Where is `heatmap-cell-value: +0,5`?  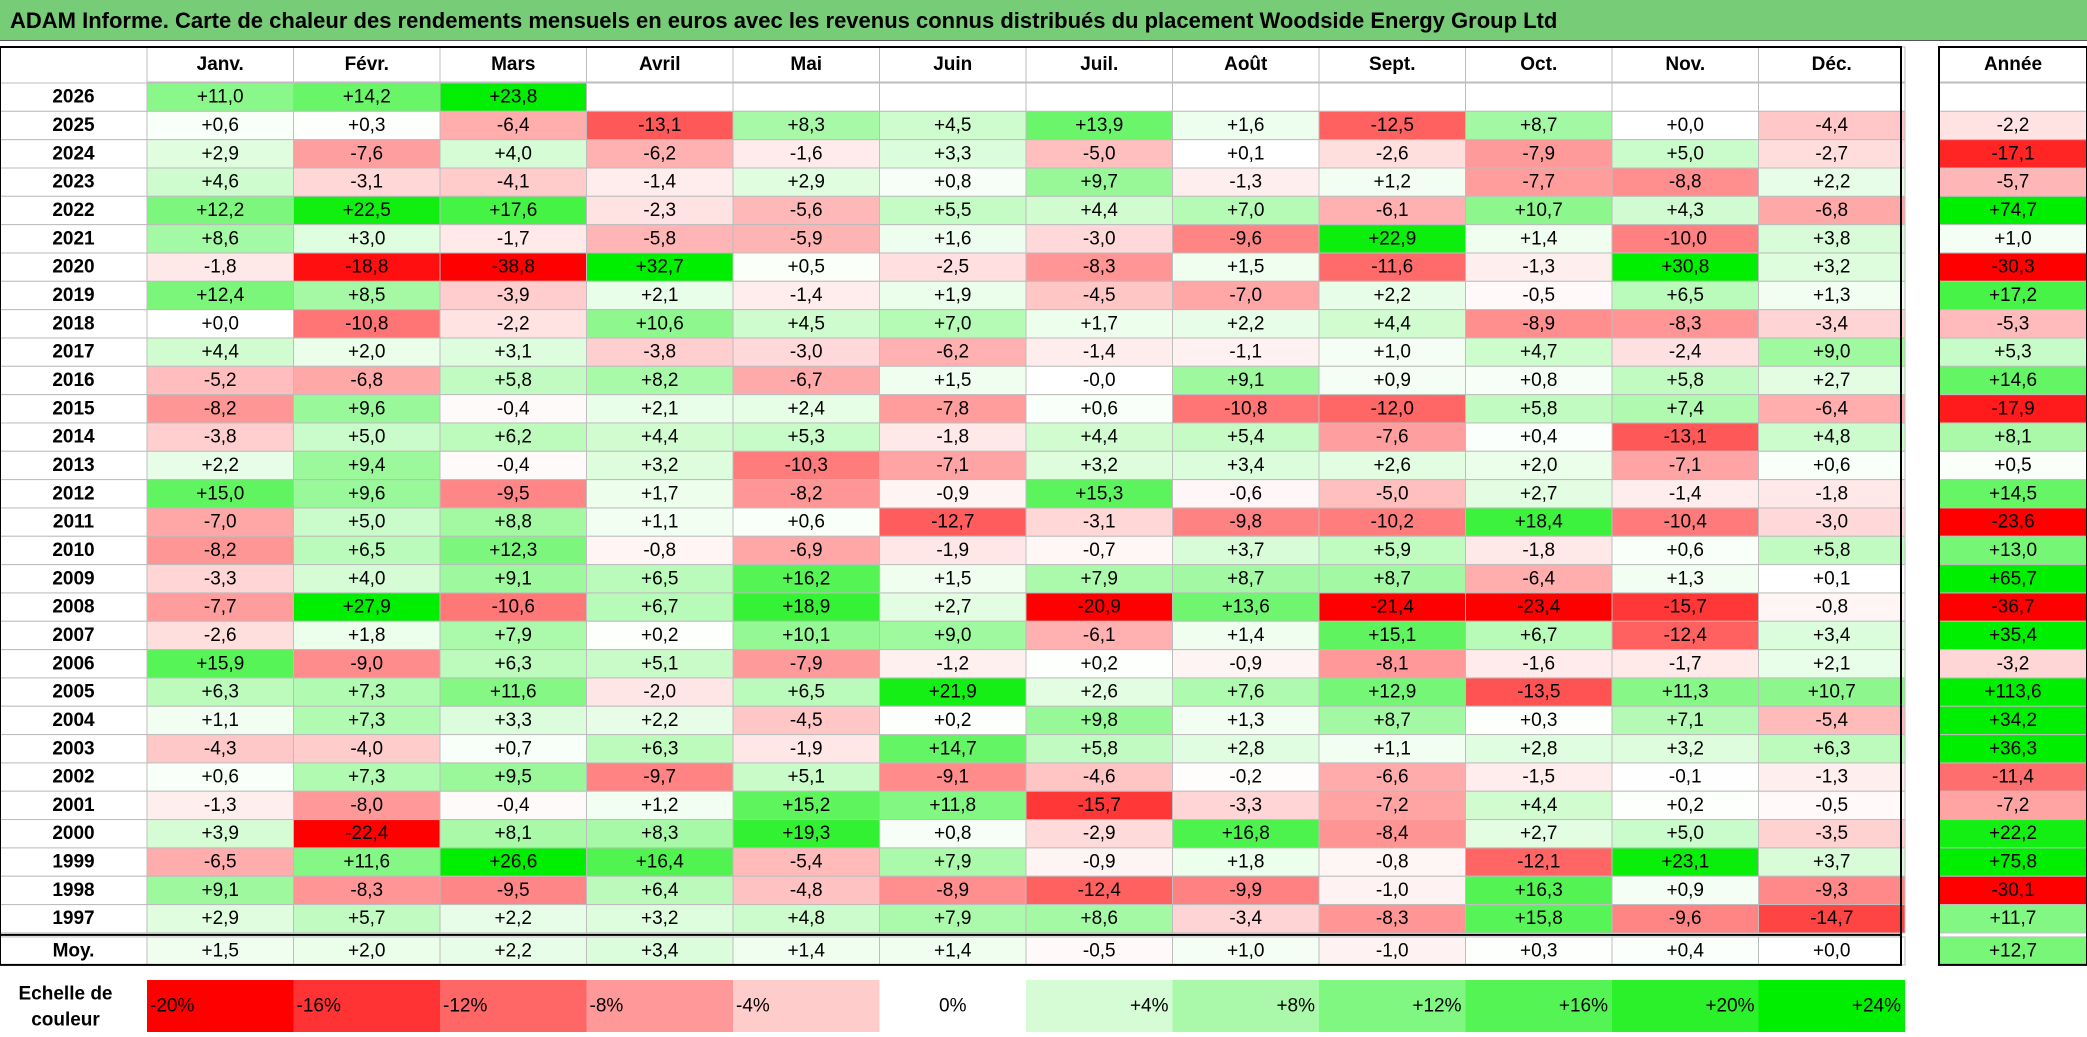
heatmap-cell-value: +0,5 is located at coordinates (806, 267).